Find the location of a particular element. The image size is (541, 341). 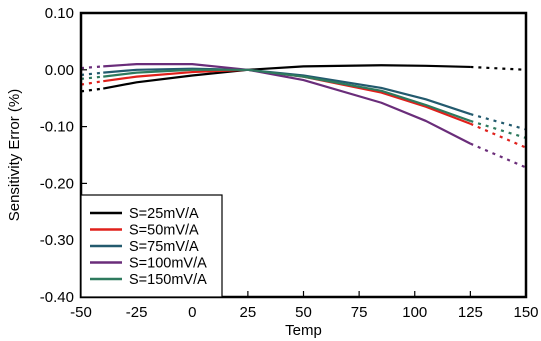

legend-label: S=75mV/A is located at coordinates (164, 247).